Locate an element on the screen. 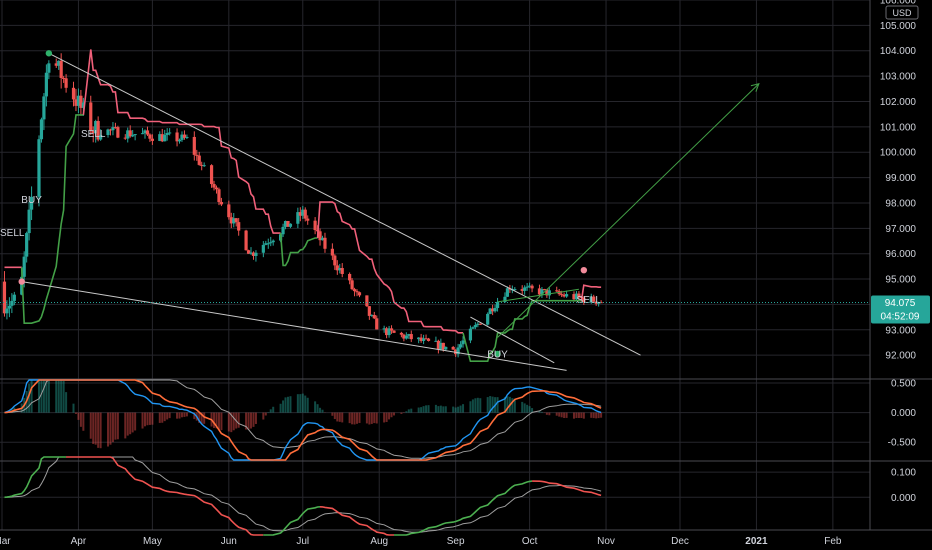  currency-label: USD is located at coordinates (902, 13).